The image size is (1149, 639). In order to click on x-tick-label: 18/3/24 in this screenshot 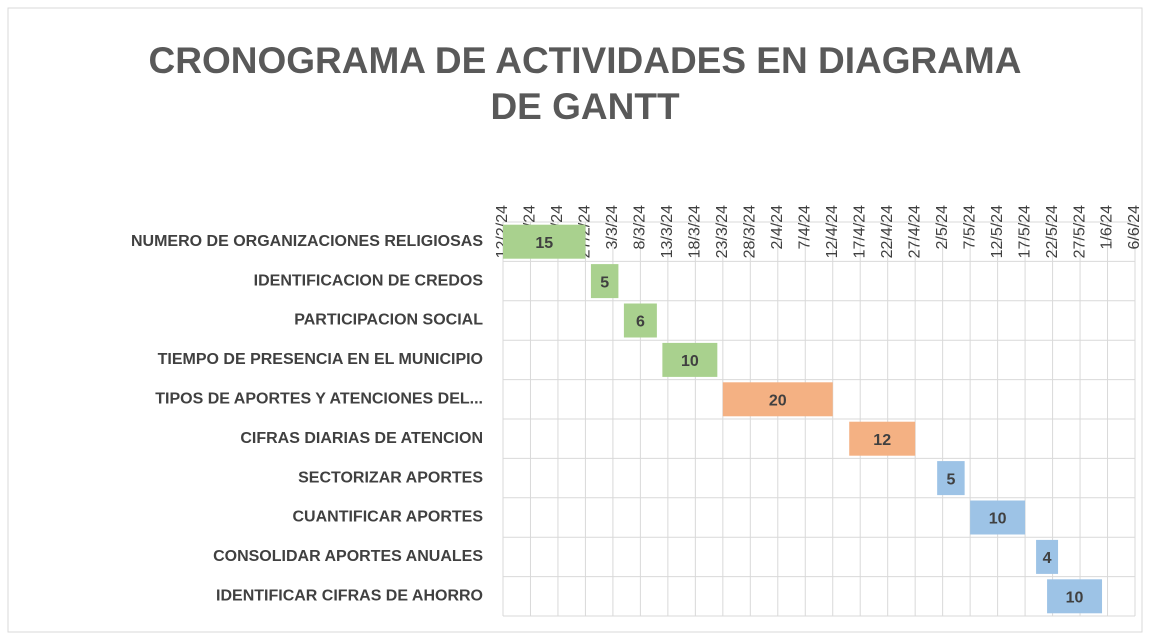, I will do `click(695, 231)`.